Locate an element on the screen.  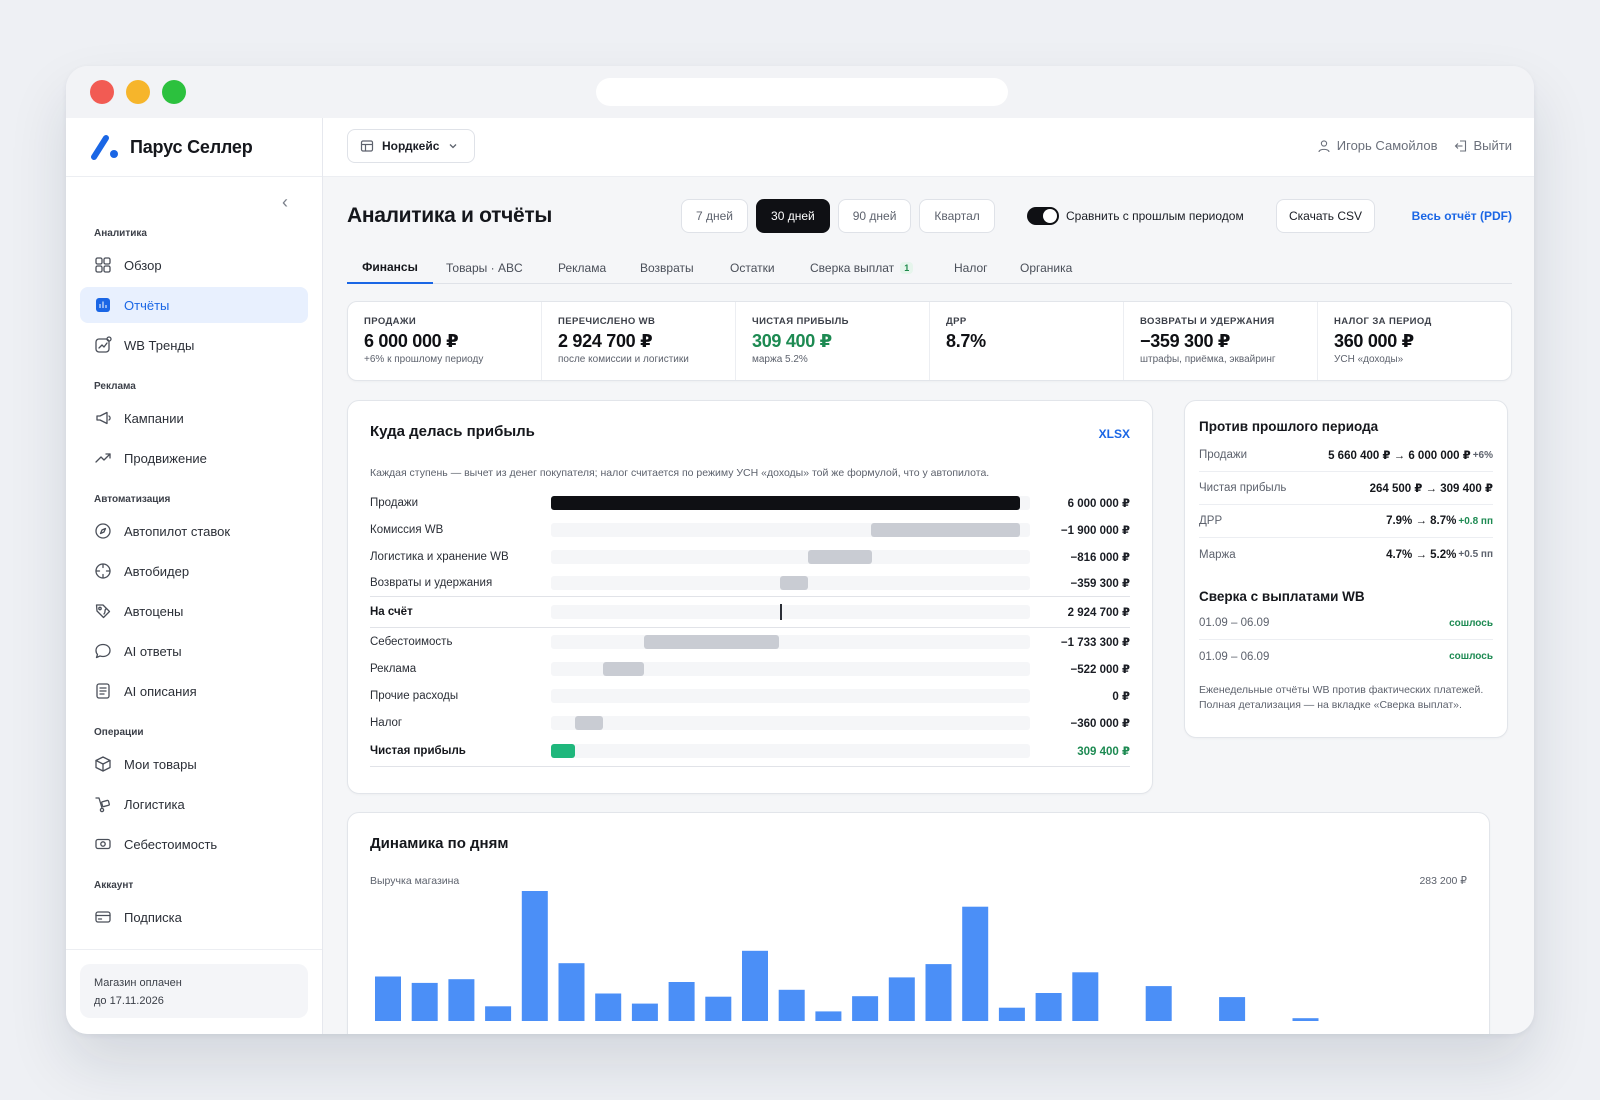
sidebar-item: Отчёты is located at coordinates (194, 305).